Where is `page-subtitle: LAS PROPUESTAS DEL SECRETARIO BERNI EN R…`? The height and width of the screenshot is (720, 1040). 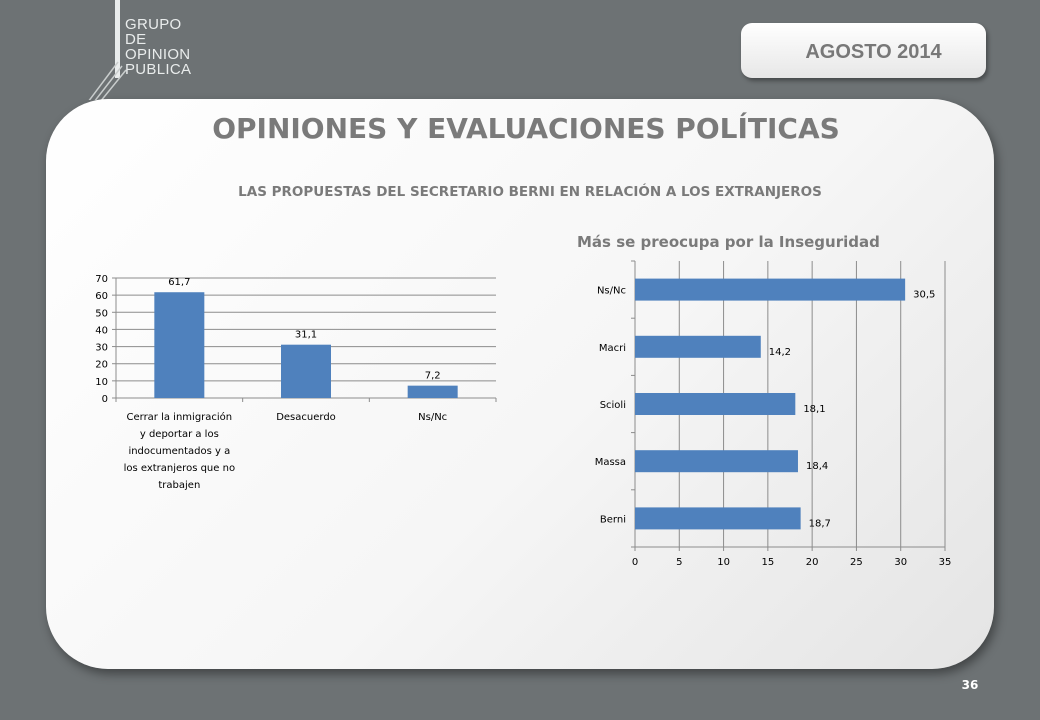
page-subtitle: LAS PROPUESTAS DEL SECRETARIO BERNI EN R… is located at coordinates (530, 192).